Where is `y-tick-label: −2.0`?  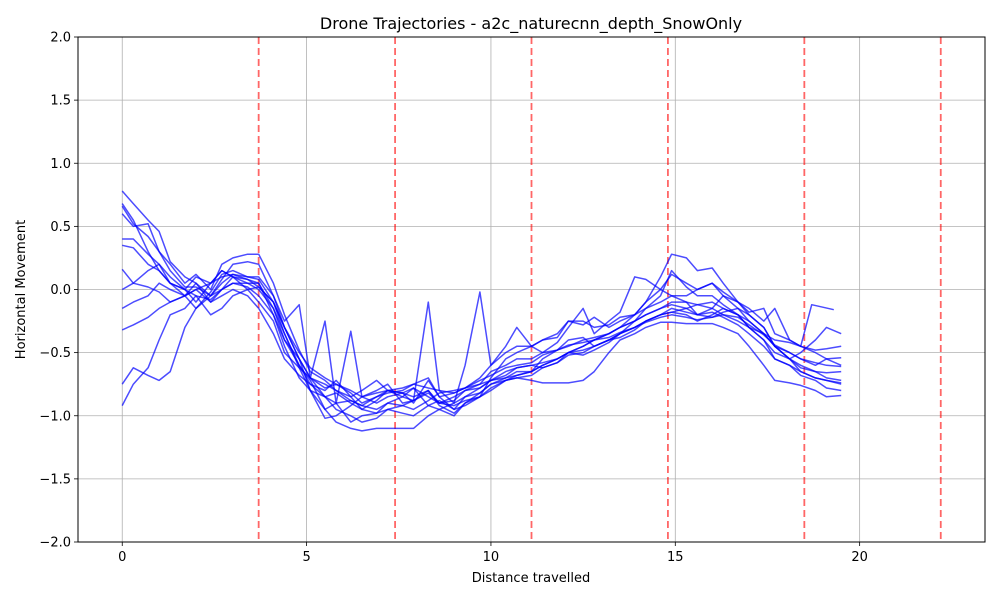
y-tick-label: −2.0 is located at coordinates (55, 543).